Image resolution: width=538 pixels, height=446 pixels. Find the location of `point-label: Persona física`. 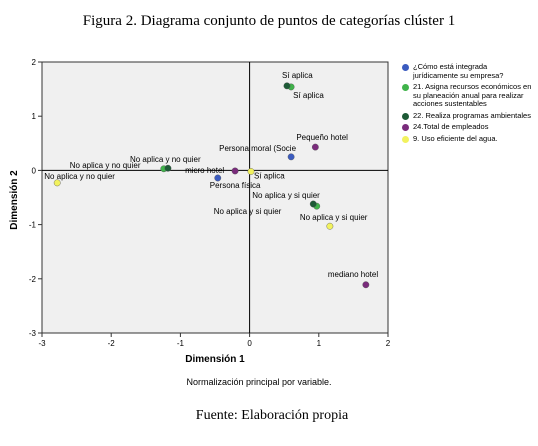

point-label: Persona física is located at coordinates (235, 185).